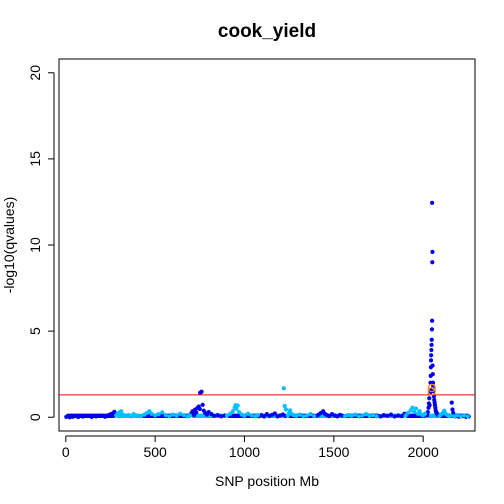 This screenshot has height=504, width=504. I want to click on y-tick-label: 15, so click(35, 159).